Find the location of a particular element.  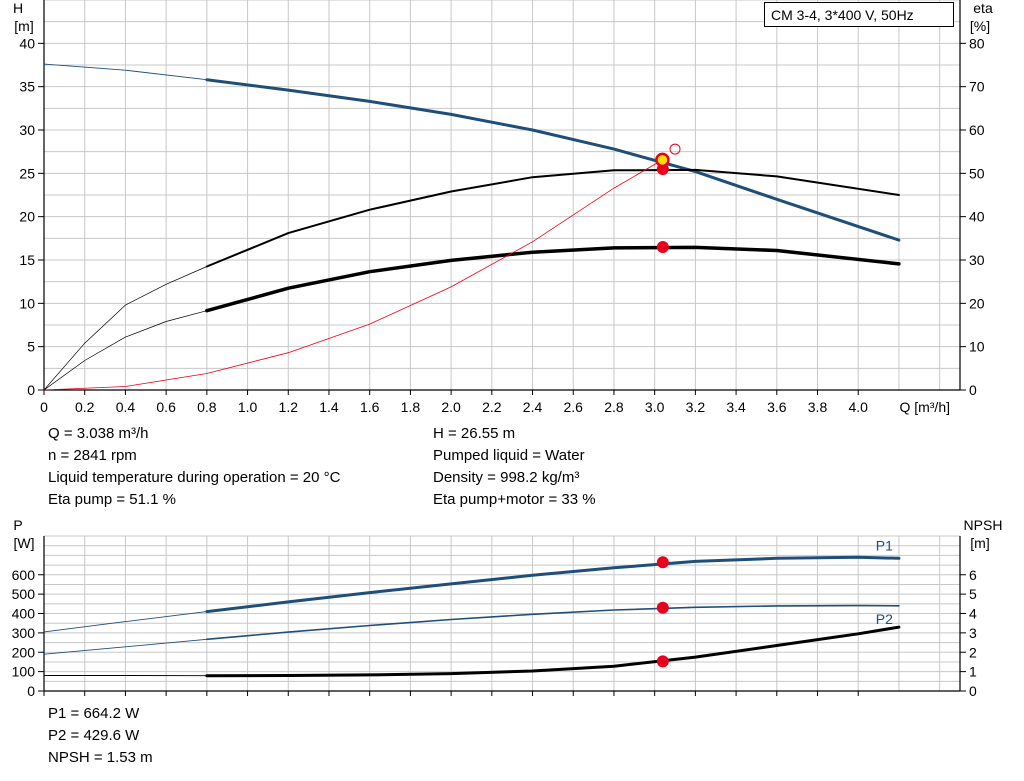

head-left-tick-label: 10 is located at coordinates (27, 303).